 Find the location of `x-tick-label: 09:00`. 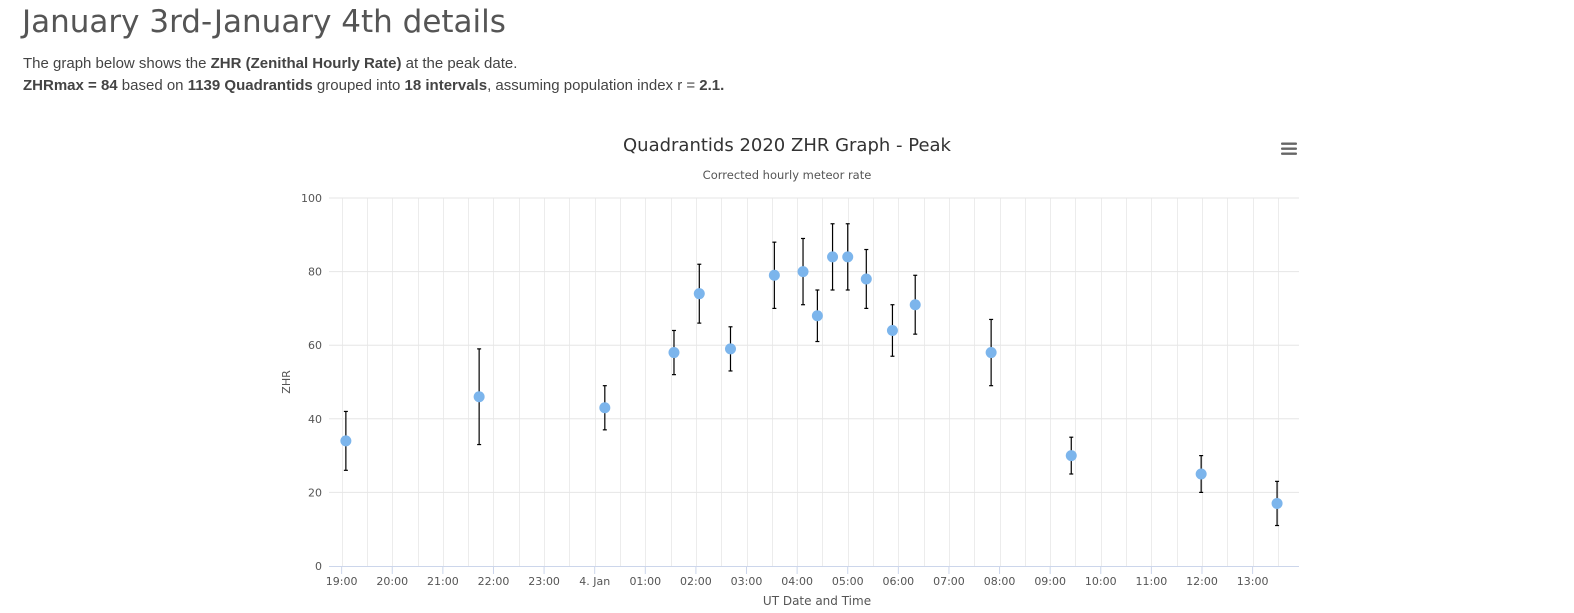

x-tick-label: 09:00 is located at coordinates (1050, 581).